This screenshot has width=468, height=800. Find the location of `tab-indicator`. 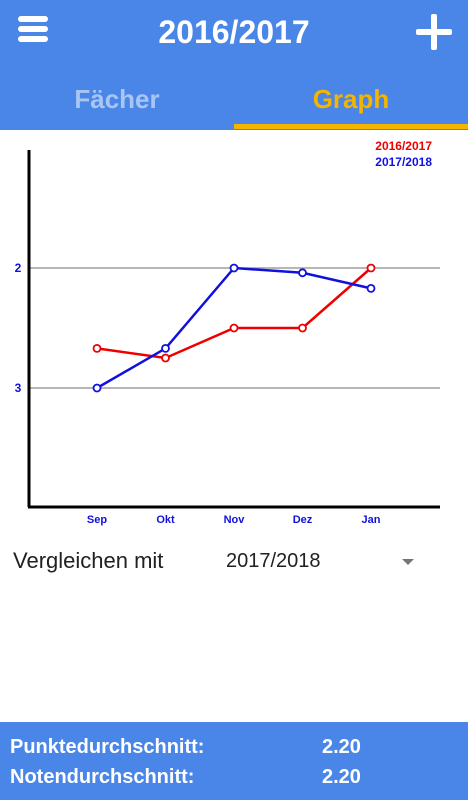

tab-indicator is located at coordinates (351, 126).